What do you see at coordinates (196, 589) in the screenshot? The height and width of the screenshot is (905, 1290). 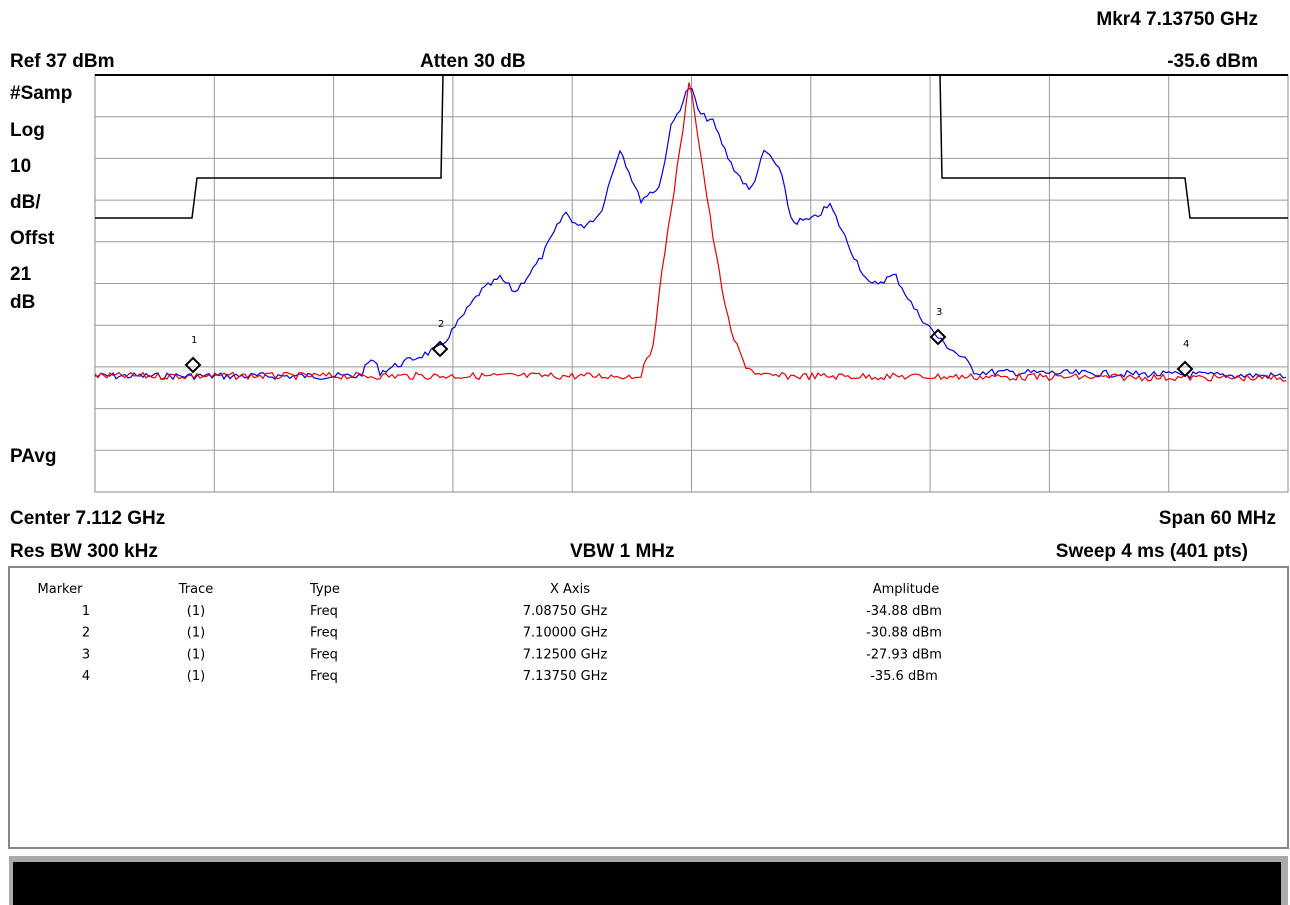 I see `column-header: Trace` at bounding box center [196, 589].